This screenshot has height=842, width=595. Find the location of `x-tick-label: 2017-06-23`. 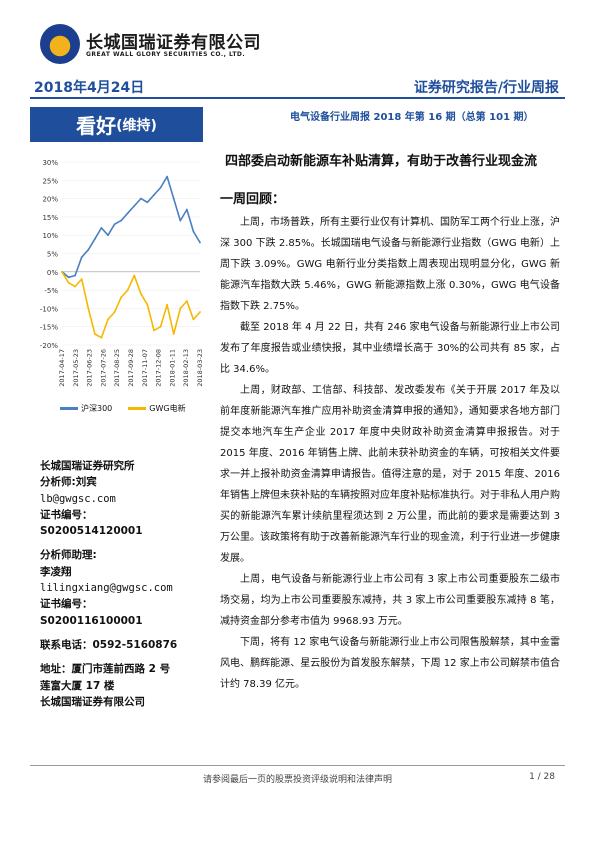

x-tick-label: 2017-06-23 is located at coordinates (90, 368).